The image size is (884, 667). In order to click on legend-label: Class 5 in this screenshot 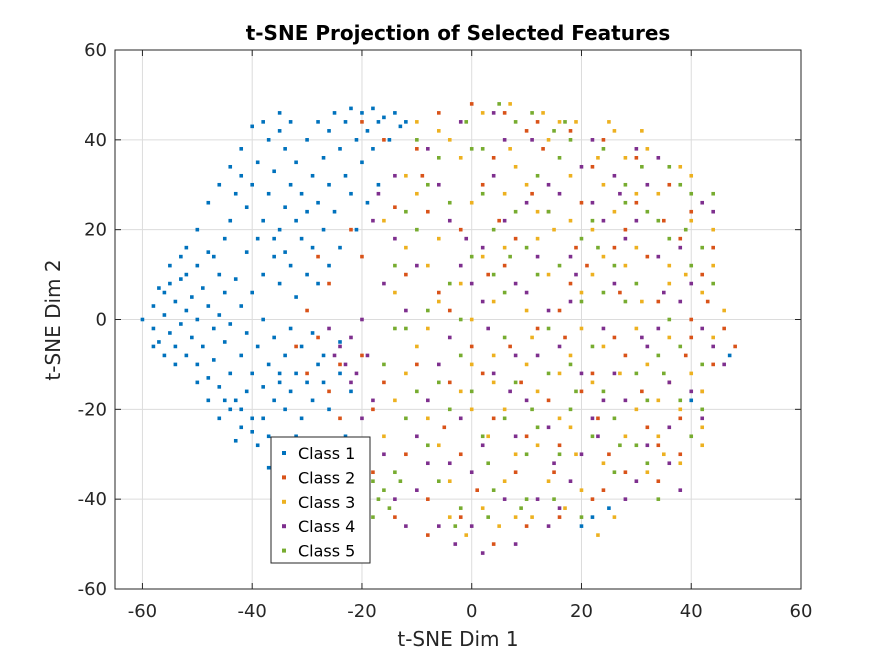, I will do `click(326, 551)`.